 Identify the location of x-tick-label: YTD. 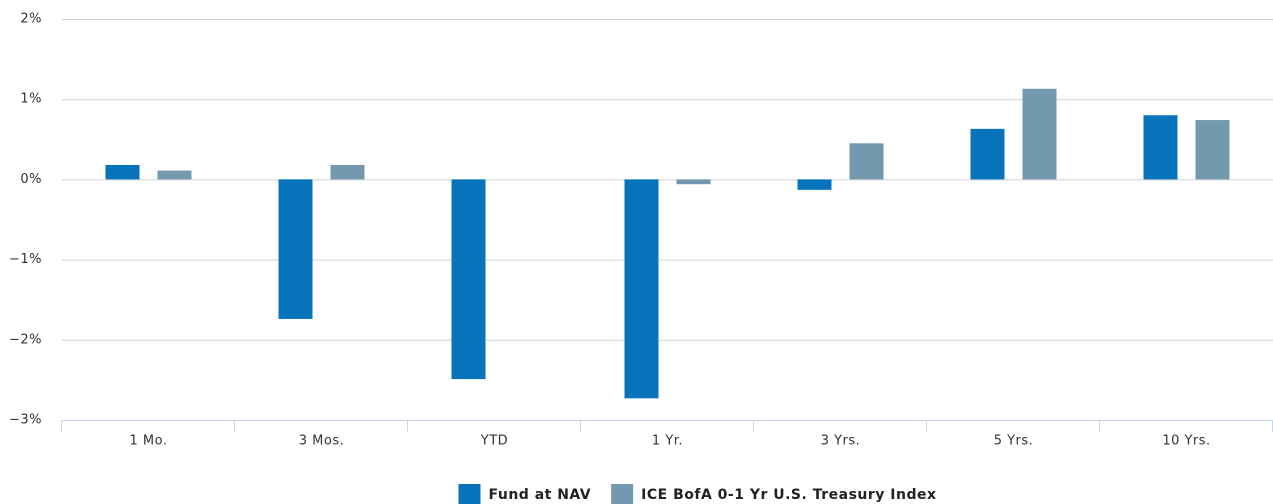
(494, 441).